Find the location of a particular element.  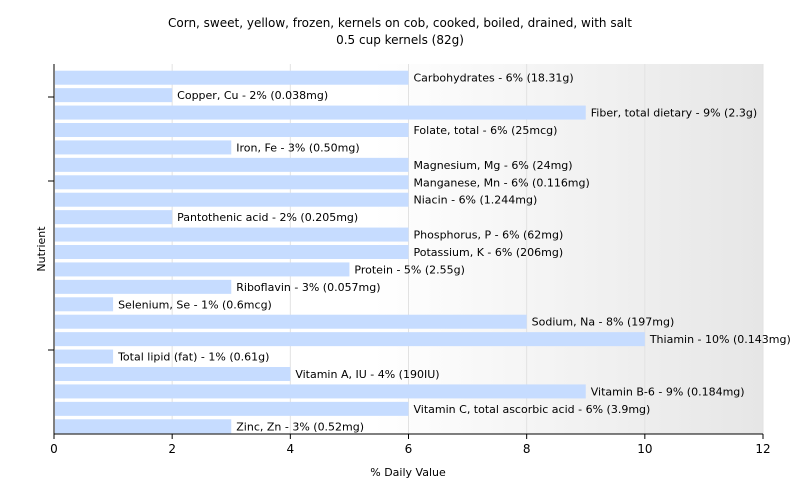

bar-label-10: Potassium, K - 6% (206mg) is located at coordinates (489, 252).